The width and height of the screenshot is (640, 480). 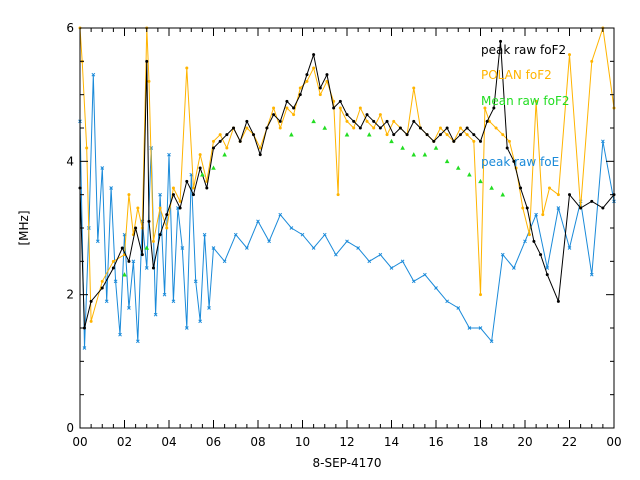 I want to click on x-tick-label: 08, so click(x=257, y=442).